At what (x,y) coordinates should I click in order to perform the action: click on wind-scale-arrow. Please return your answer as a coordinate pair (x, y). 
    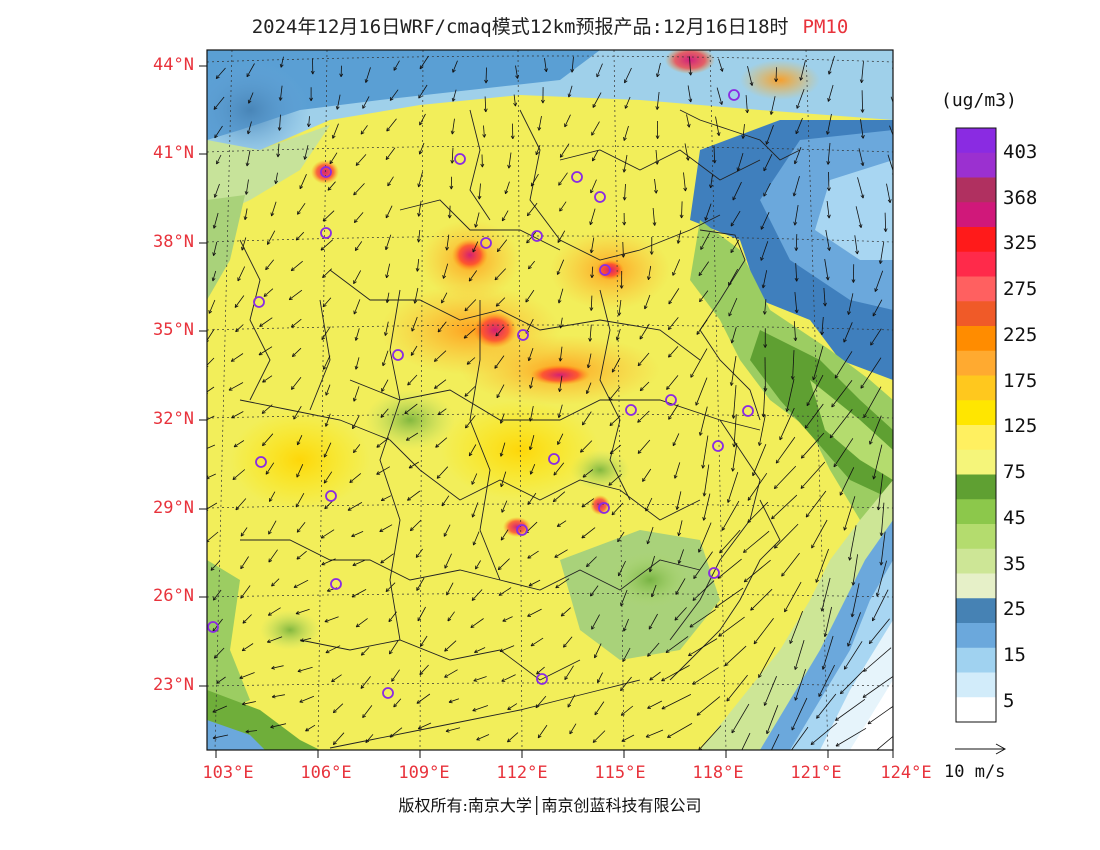
    Looking at the image, I should click on (981, 749).